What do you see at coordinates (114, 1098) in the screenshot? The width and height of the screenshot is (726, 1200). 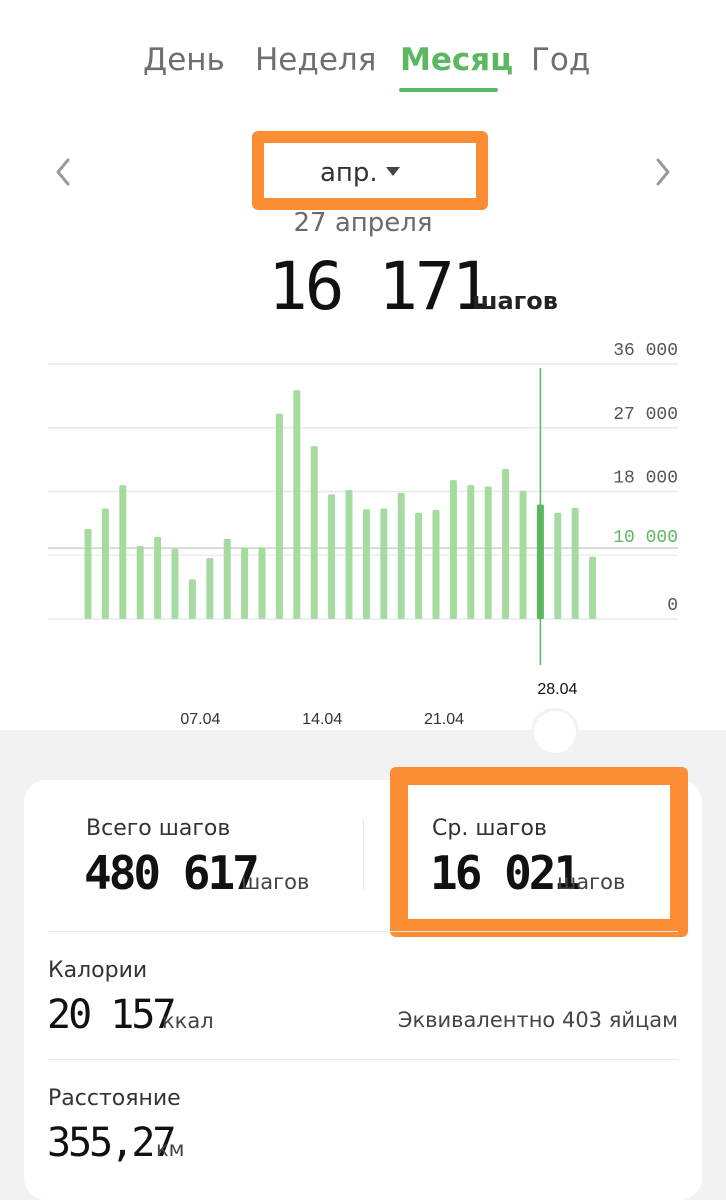 I see `distance-label: Расстояние` at bounding box center [114, 1098].